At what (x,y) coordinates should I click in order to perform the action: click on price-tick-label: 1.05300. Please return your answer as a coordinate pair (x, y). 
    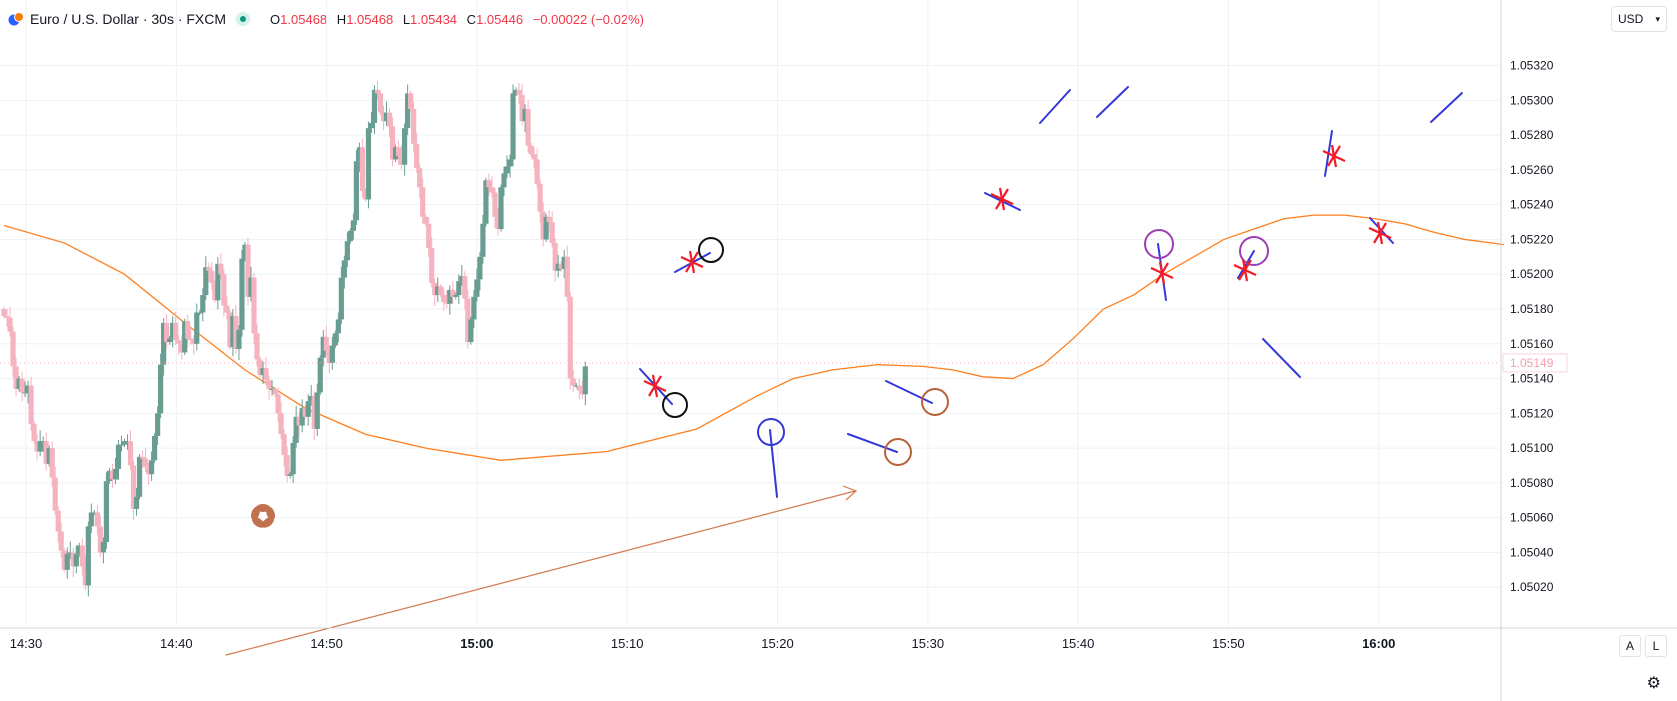
    Looking at the image, I should click on (1532, 100).